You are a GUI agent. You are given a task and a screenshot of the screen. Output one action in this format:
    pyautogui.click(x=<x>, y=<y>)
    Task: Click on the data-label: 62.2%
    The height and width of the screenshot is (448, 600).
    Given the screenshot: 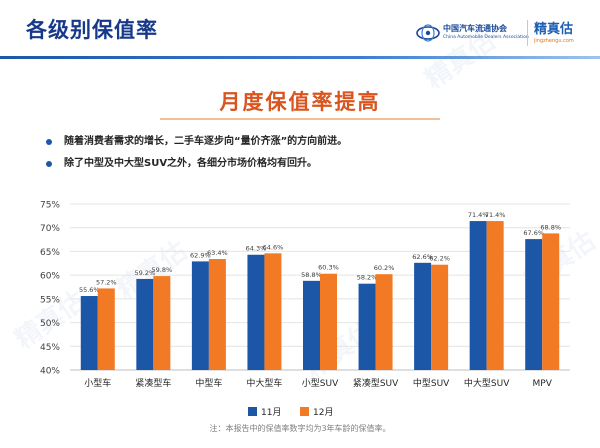 What is the action you would take?
    pyautogui.click(x=439, y=259)
    